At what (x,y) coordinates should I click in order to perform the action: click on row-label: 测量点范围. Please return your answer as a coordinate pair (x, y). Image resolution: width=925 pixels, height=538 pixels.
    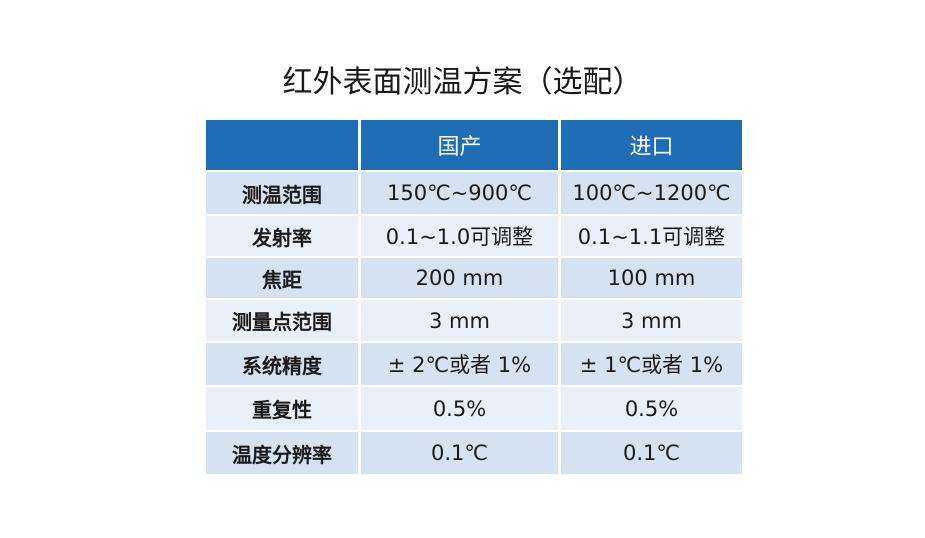
    Looking at the image, I should click on (282, 320).